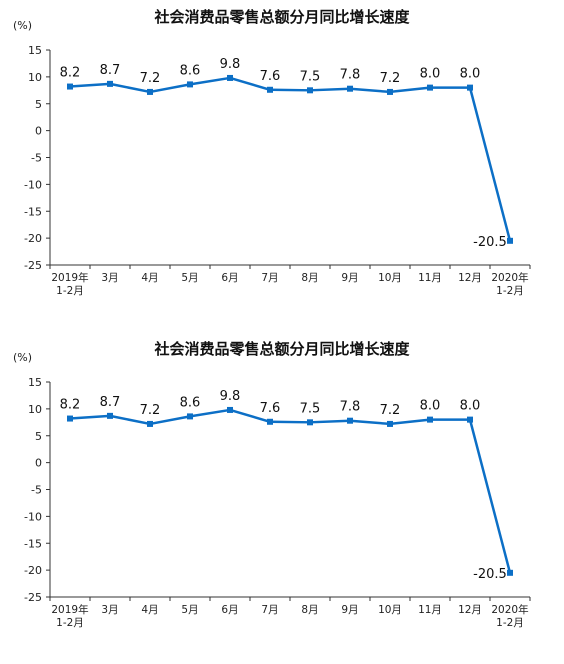 This screenshot has width=564, height=664. Describe the element at coordinates (110, 402) in the screenshot. I see `chart-2-data-label: 8.7` at that location.